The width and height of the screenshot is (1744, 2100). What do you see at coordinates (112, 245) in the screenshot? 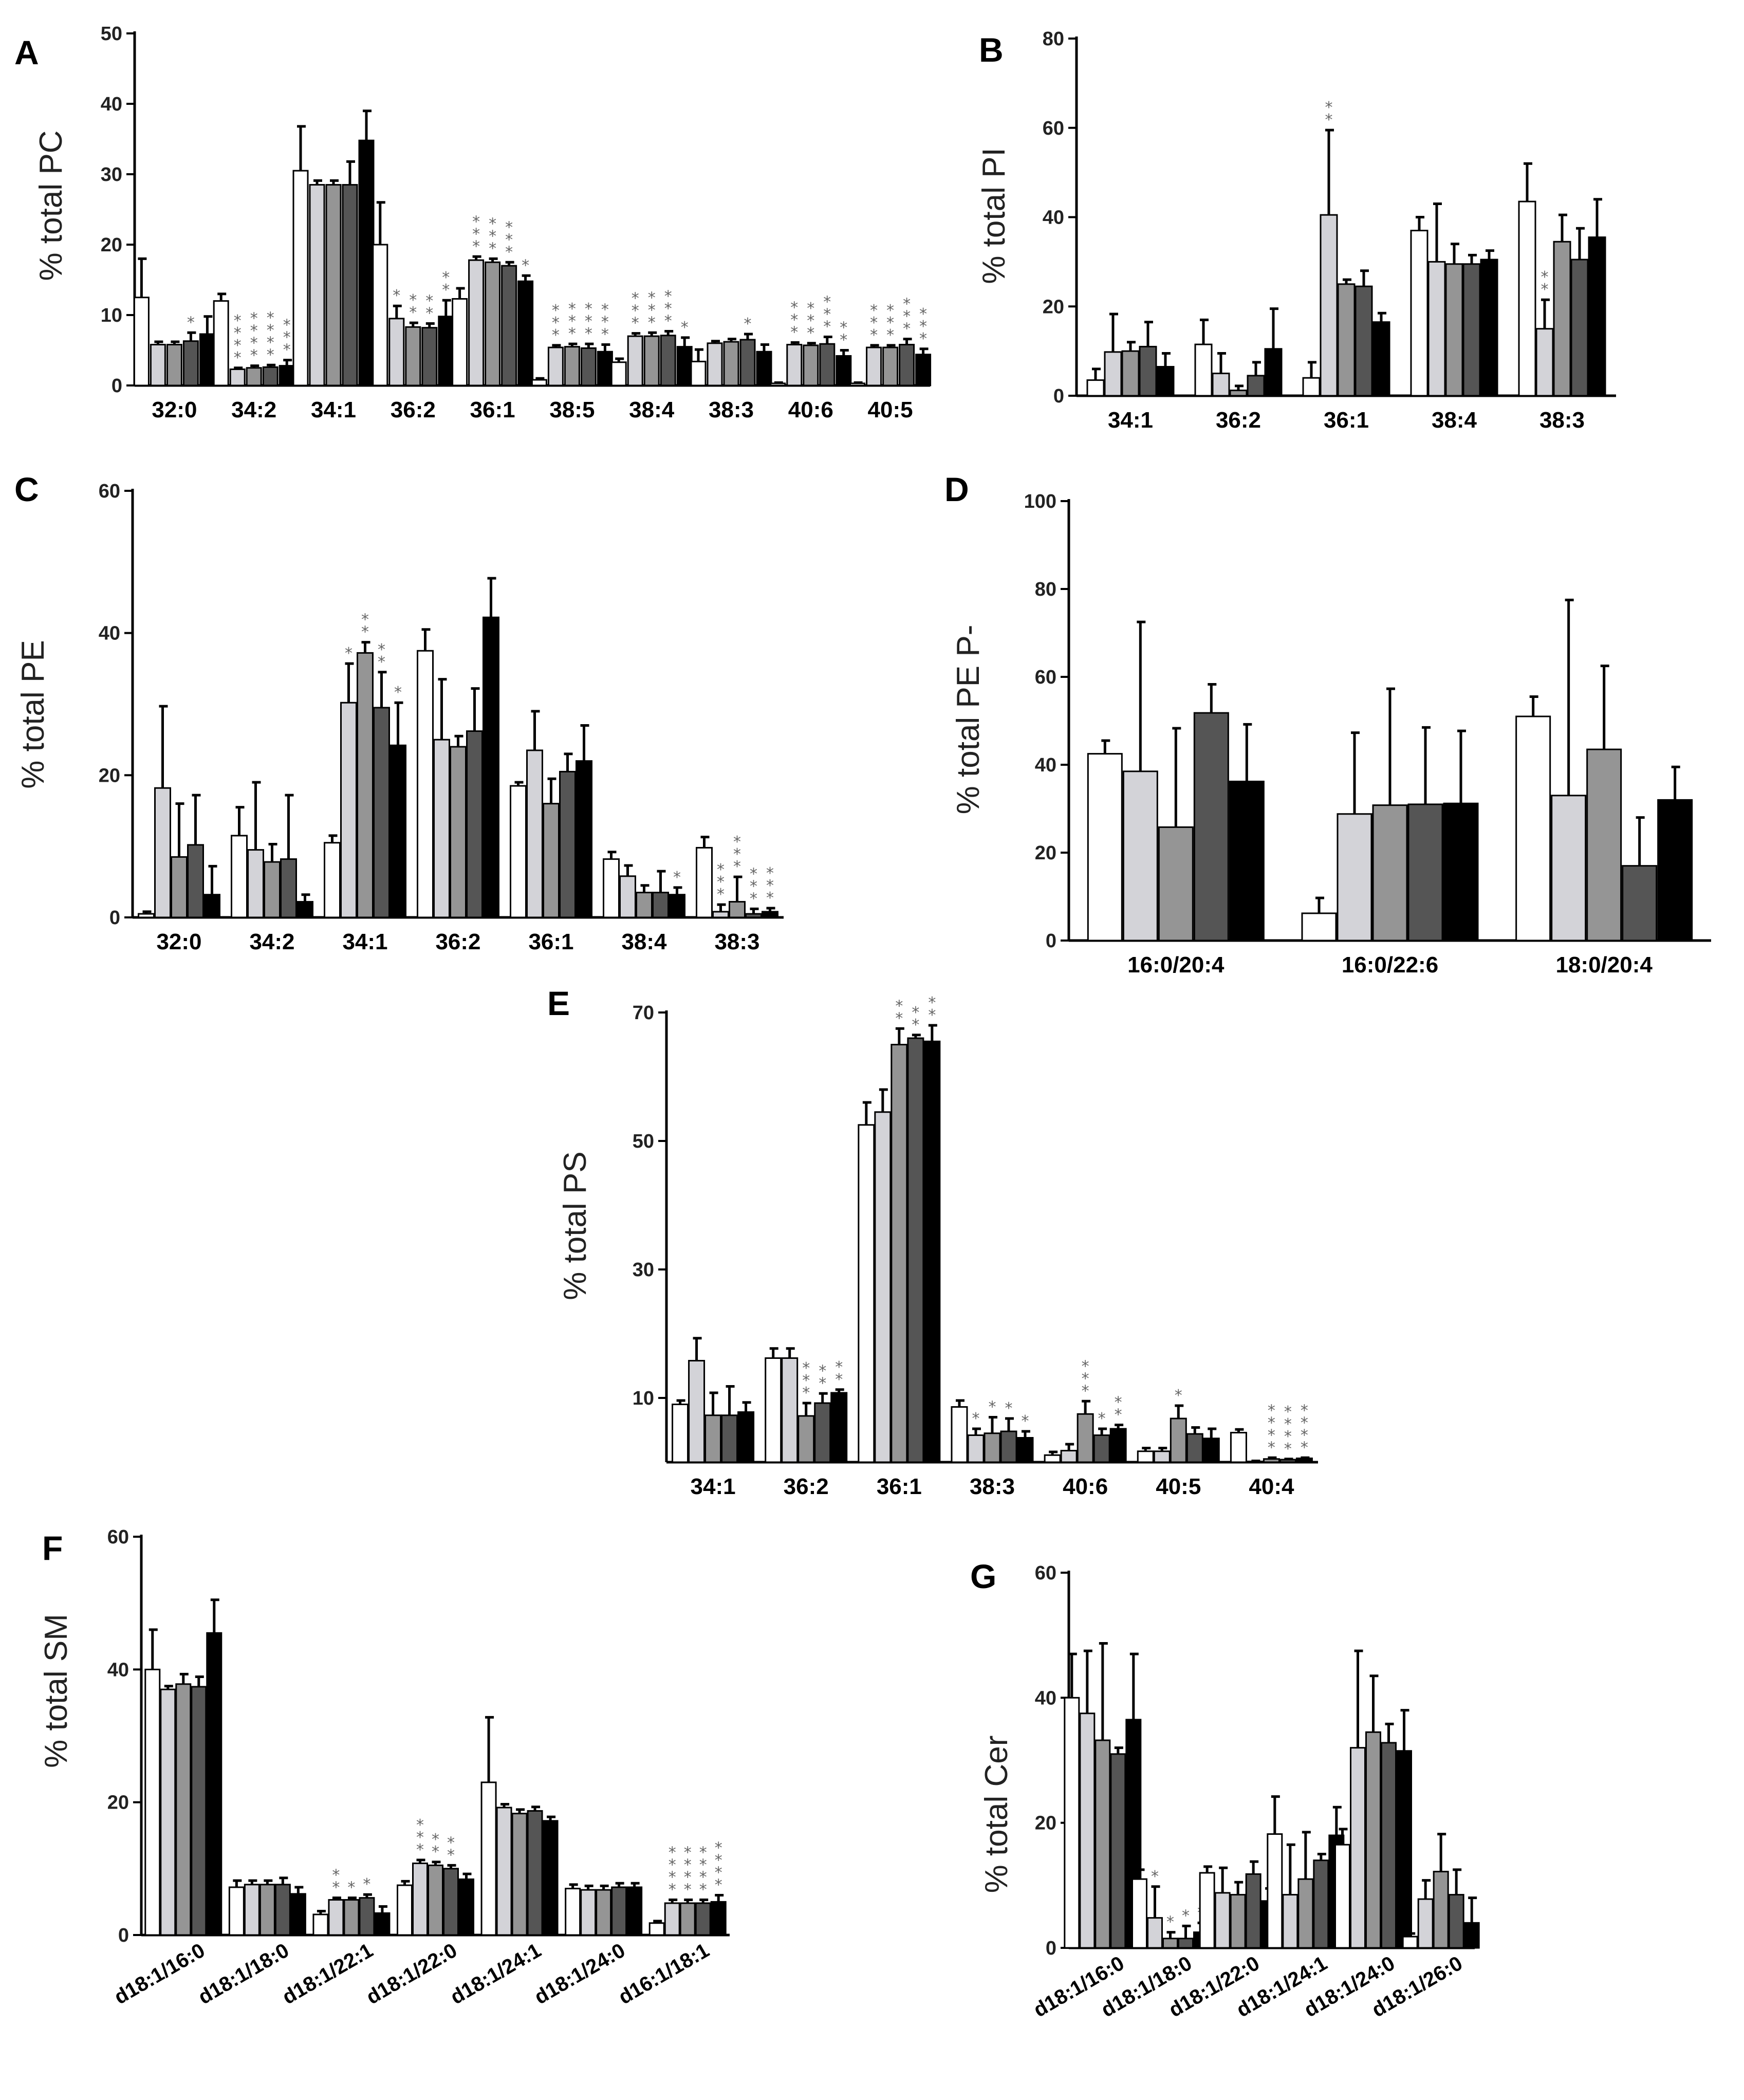
I see `y-tick-label: 20` at bounding box center [112, 245].